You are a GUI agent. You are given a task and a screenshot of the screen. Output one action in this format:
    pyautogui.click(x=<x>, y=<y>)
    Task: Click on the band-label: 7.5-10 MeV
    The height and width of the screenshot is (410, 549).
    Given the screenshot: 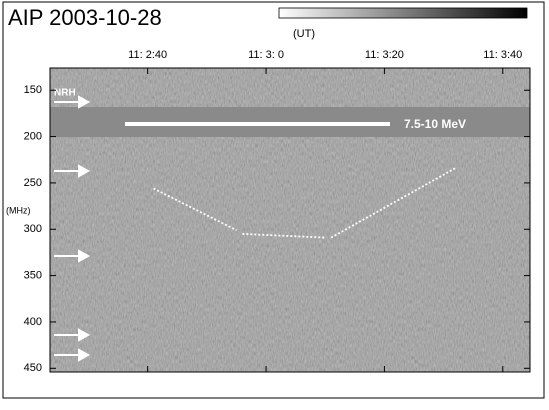 What is the action you would take?
    pyautogui.click(x=435, y=124)
    